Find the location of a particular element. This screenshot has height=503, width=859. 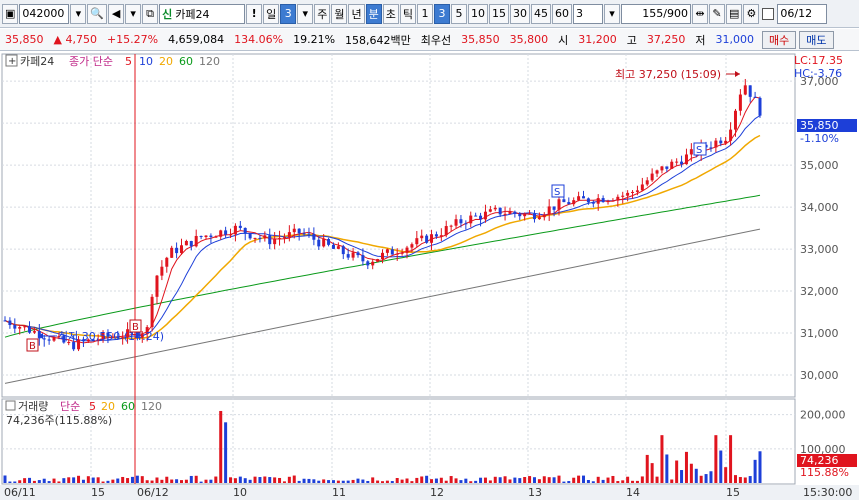

period-day-button: 일 is located at coordinates (271, 13).